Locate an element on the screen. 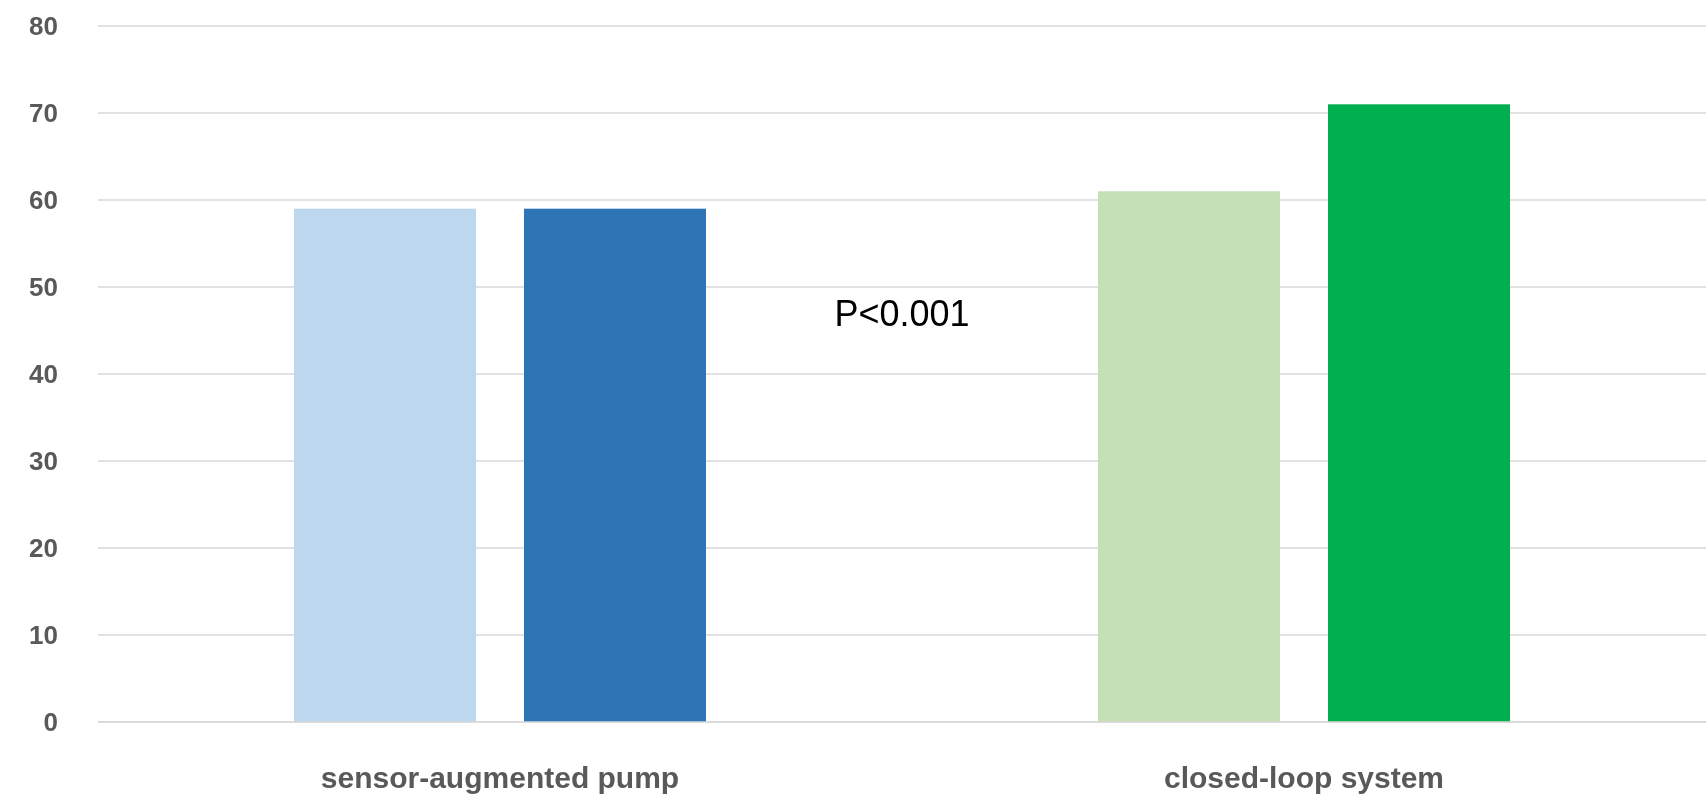 This screenshot has width=1706, height=800. y-tick-label: 50 is located at coordinates (43, 287).